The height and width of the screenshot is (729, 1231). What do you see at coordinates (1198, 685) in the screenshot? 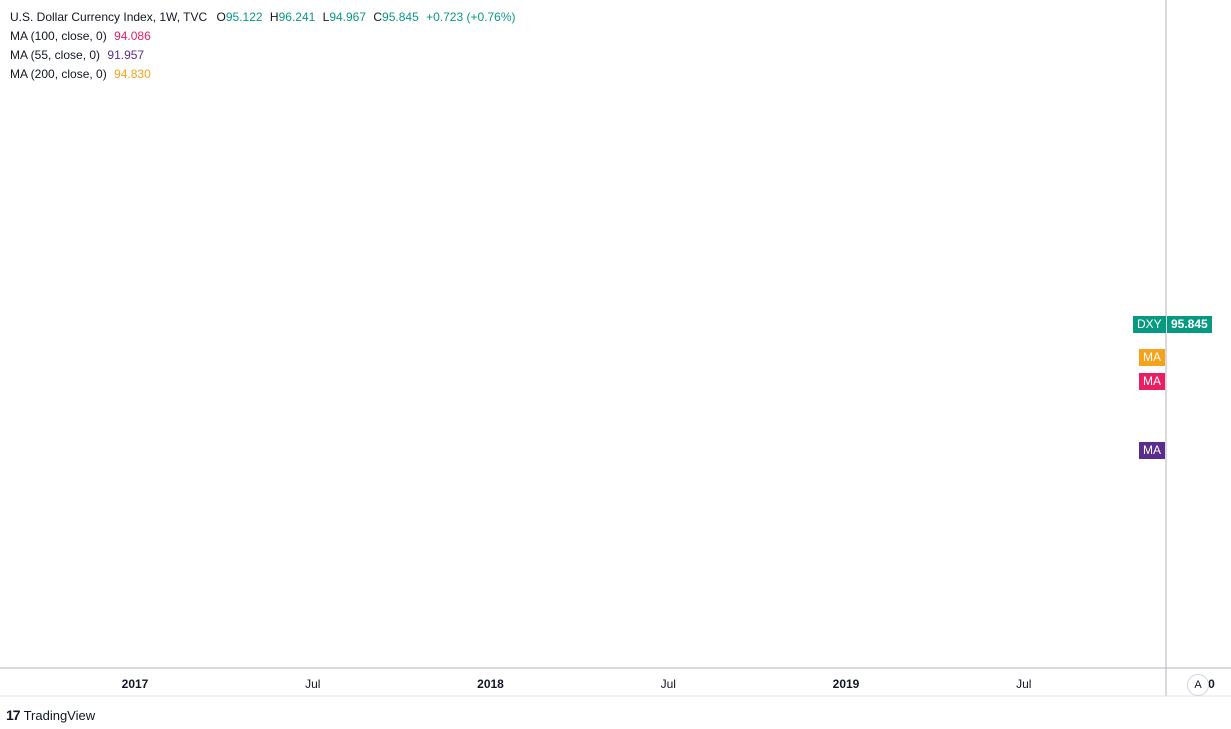
I see `auto-scale-button: A` at bounding box center [1198, 685].